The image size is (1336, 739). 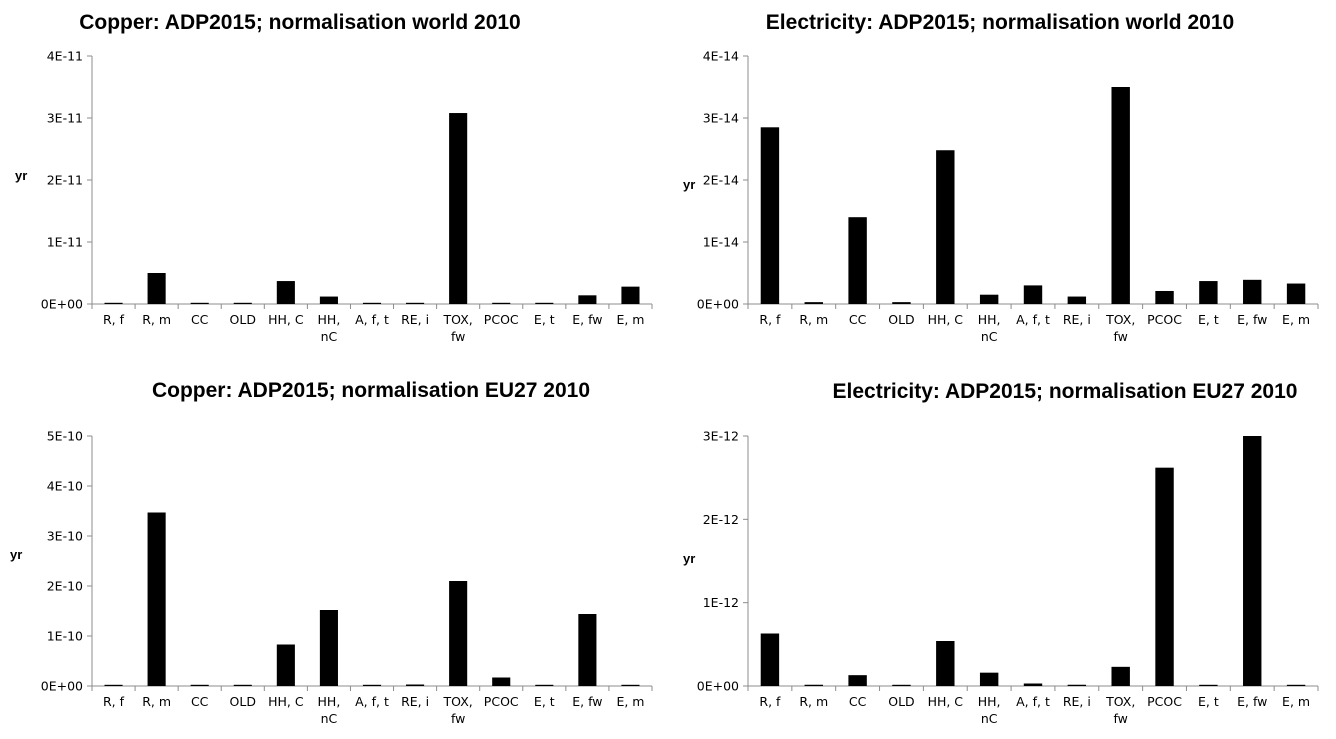 I want to click on y-tick-label: 5E-10, so click(x=65, y=436).